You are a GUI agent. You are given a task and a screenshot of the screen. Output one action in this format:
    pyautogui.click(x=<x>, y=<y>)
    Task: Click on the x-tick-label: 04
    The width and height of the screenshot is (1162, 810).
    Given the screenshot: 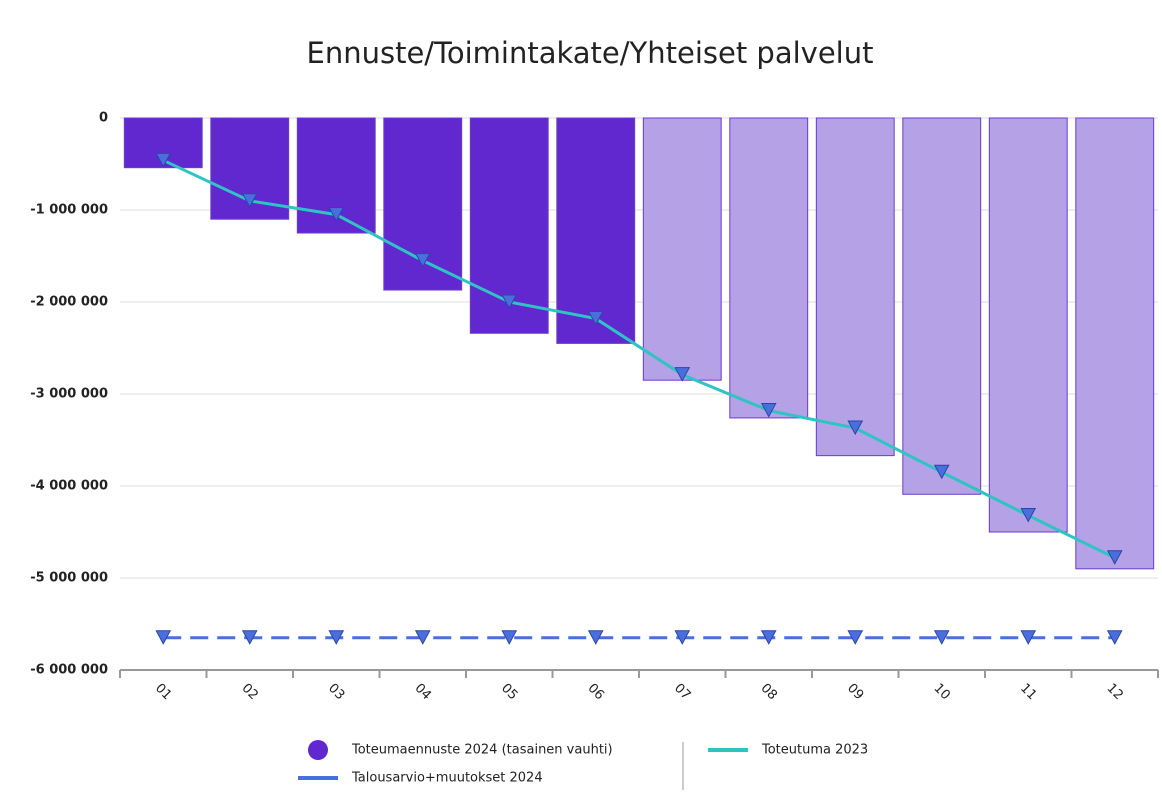 What is the action you would take?
    pyautogui.click(x=423, y=692)
    